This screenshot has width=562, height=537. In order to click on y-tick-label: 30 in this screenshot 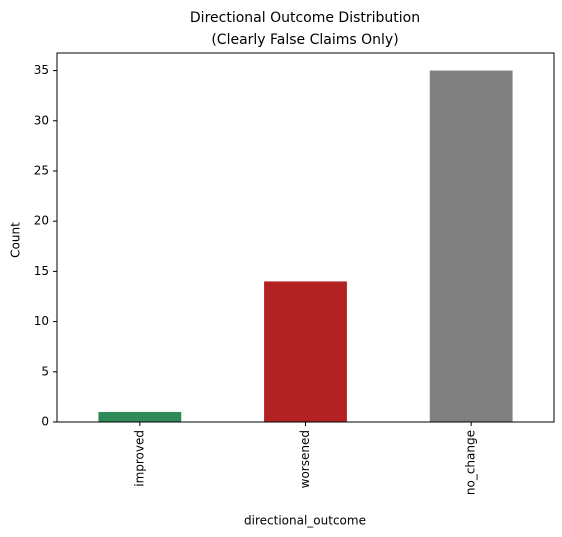, I will do `click(41, 120)`.